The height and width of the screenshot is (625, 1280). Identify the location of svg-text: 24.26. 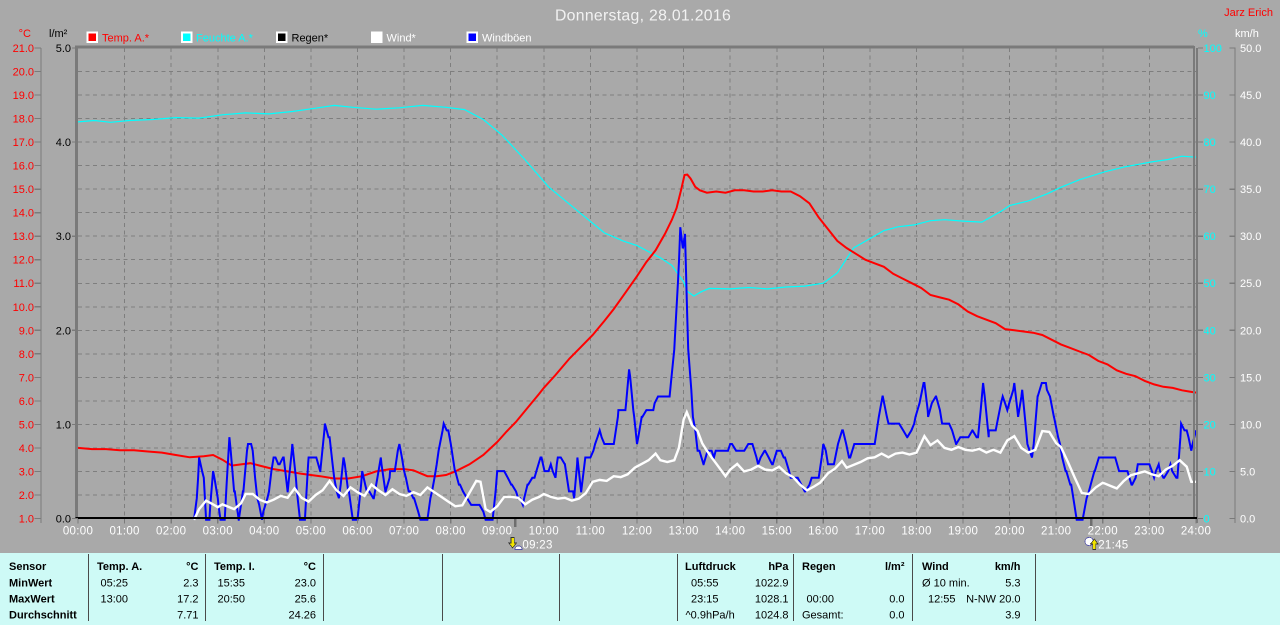
(302, 616).